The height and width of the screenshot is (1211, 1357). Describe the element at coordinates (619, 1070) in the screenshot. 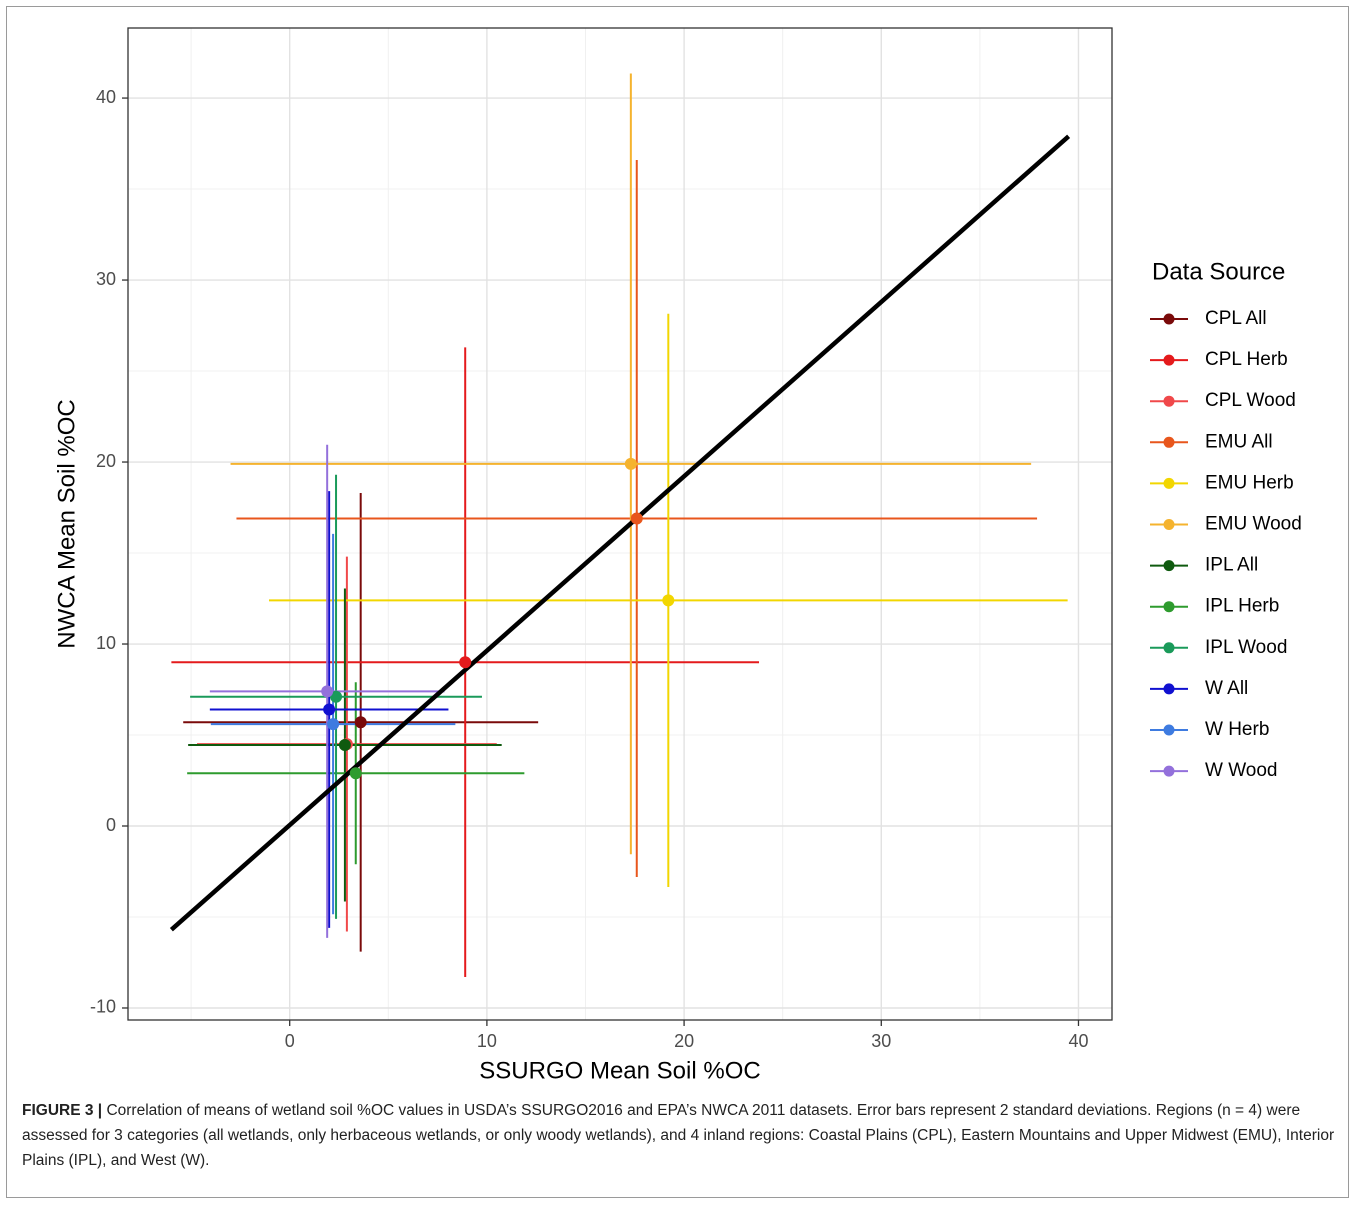

I see `x-axis-title: SSURGO Mean Soil %OC` at that location.